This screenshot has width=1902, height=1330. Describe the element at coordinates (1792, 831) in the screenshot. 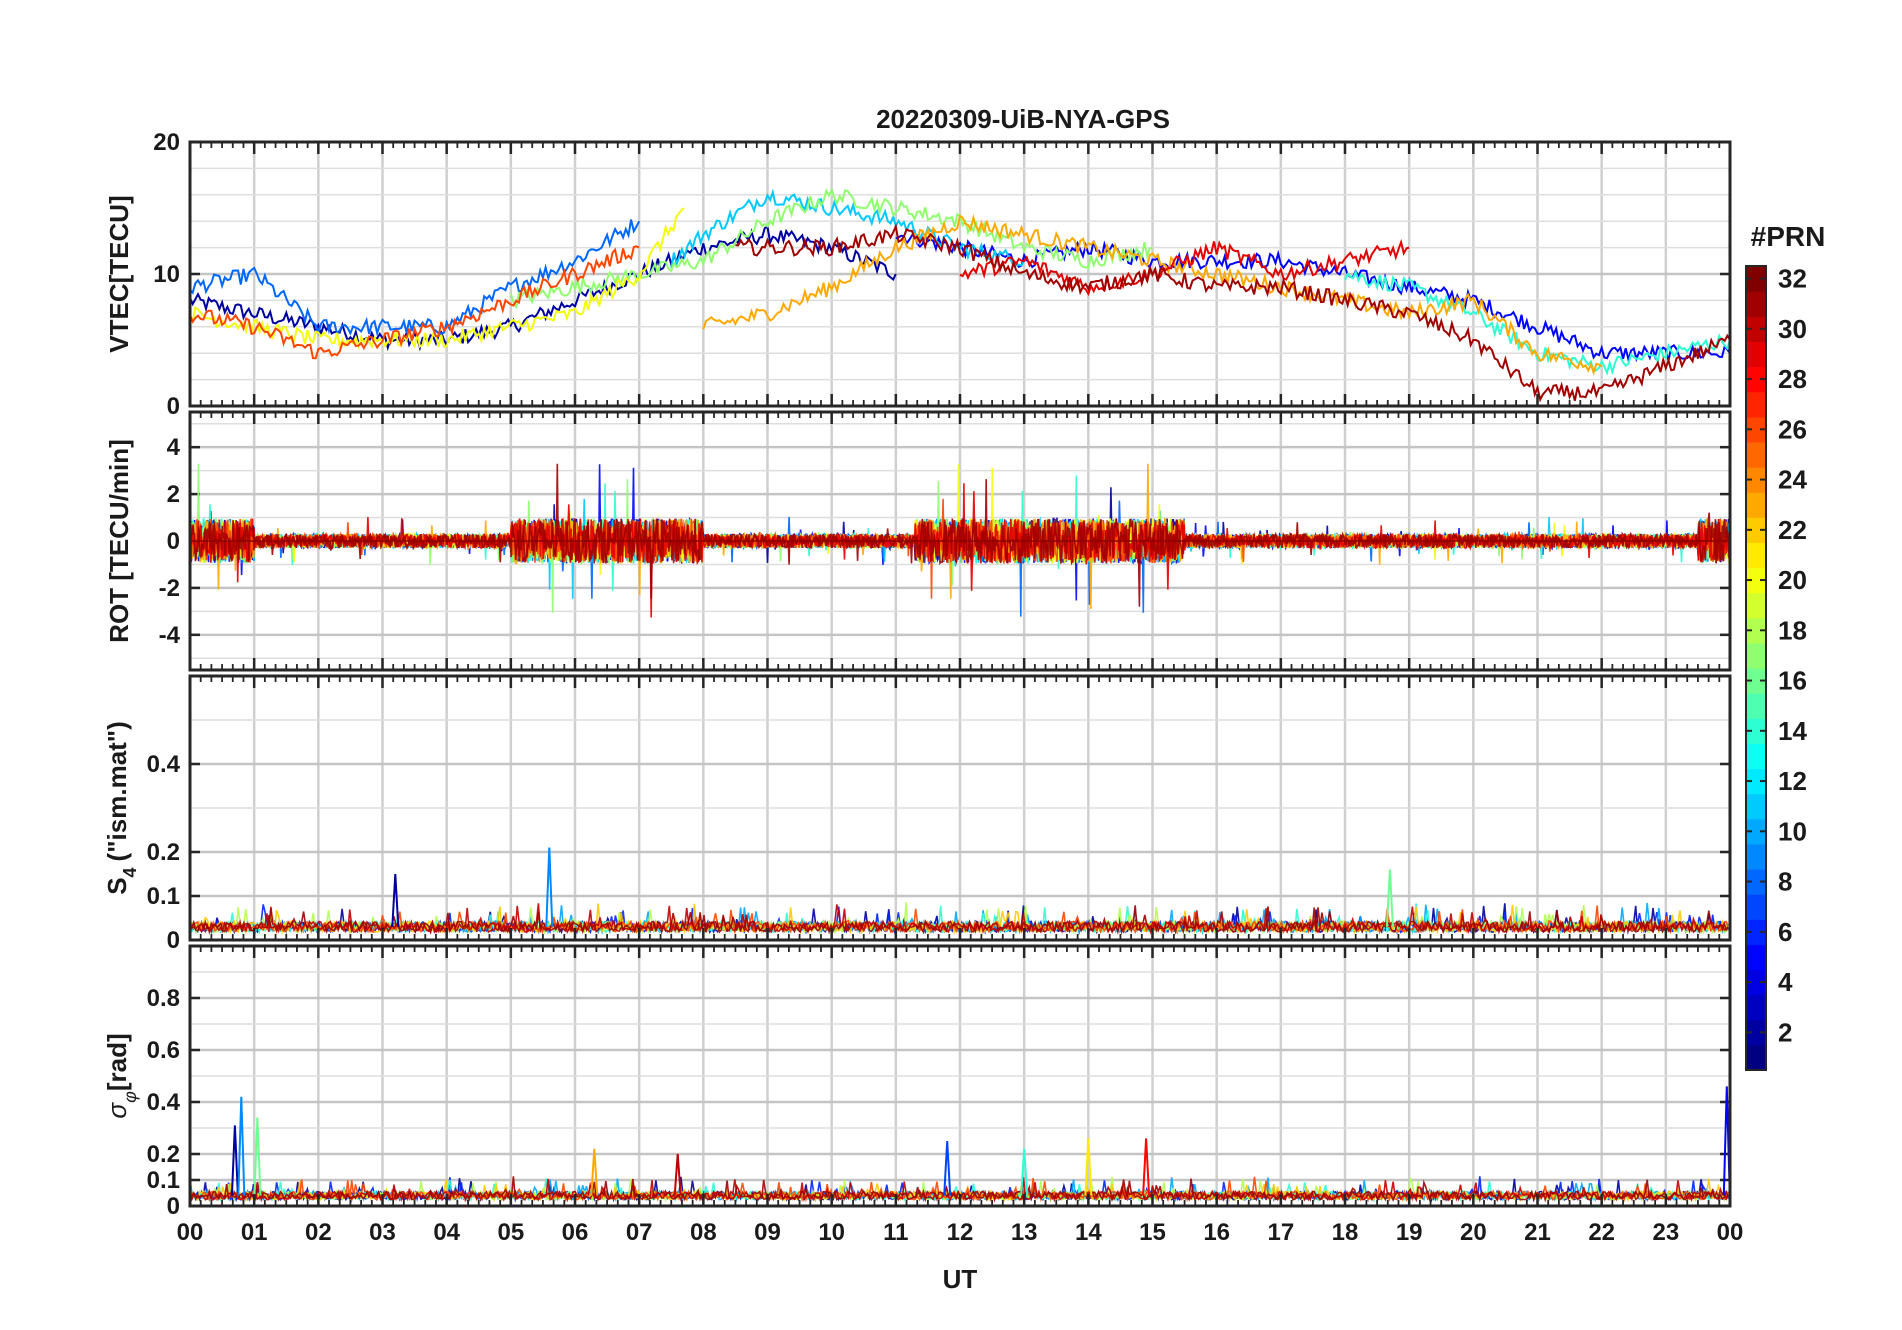

I see `colorbar-tick-label: 10` at that location.